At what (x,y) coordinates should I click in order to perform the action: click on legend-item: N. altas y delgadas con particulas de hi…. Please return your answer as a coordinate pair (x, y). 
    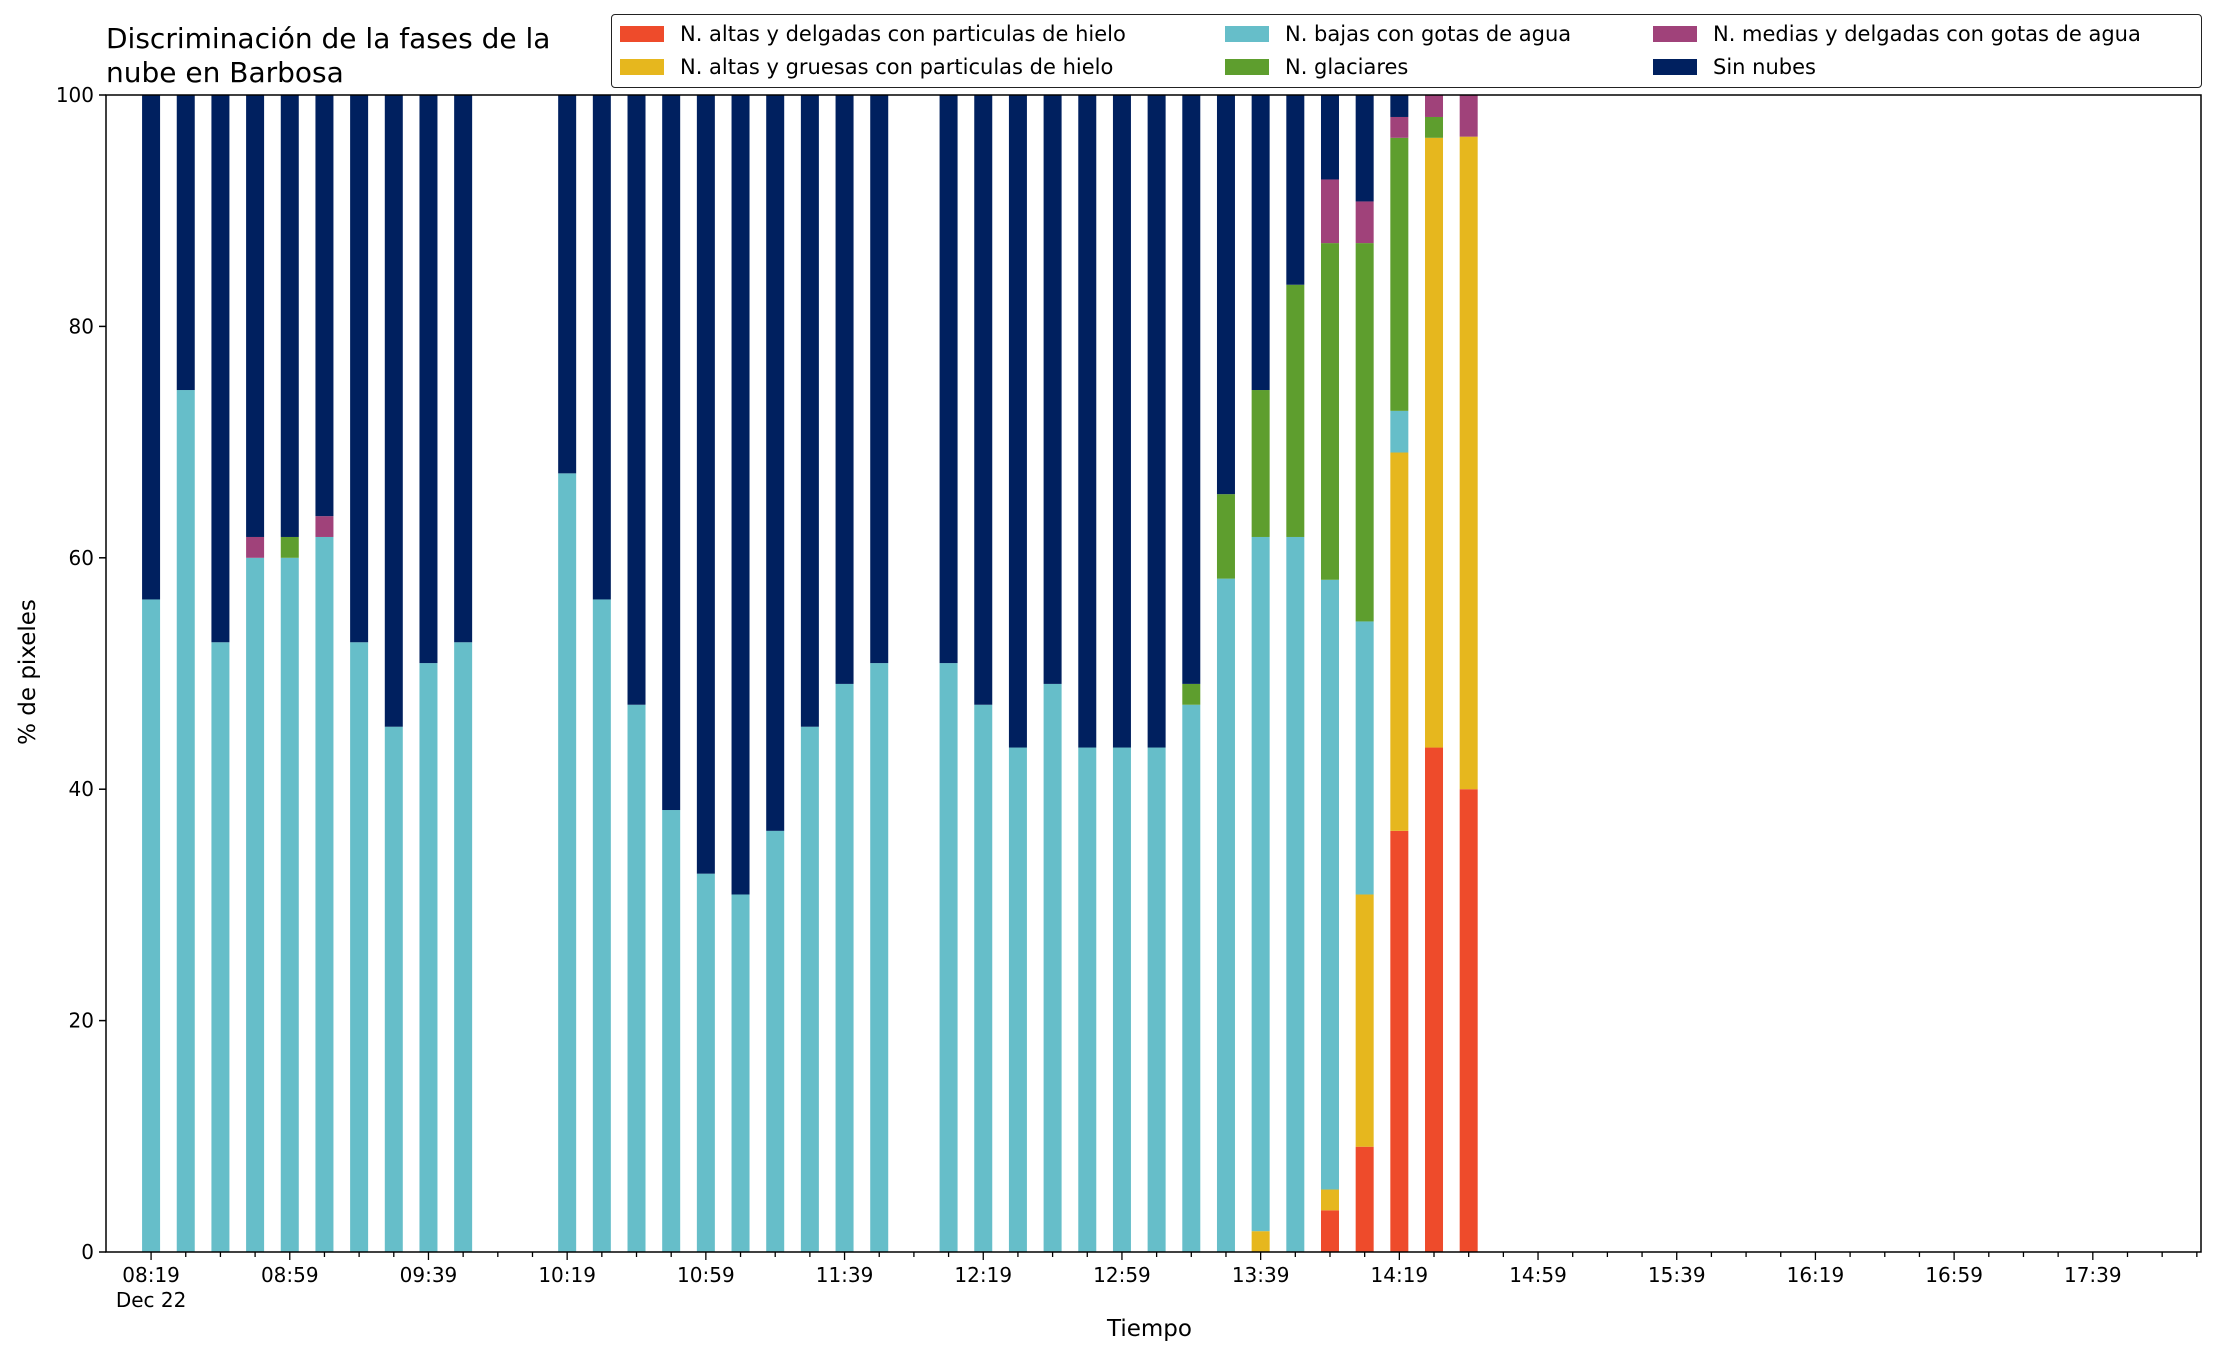
    Looking at the image, I should click on (873, 34).